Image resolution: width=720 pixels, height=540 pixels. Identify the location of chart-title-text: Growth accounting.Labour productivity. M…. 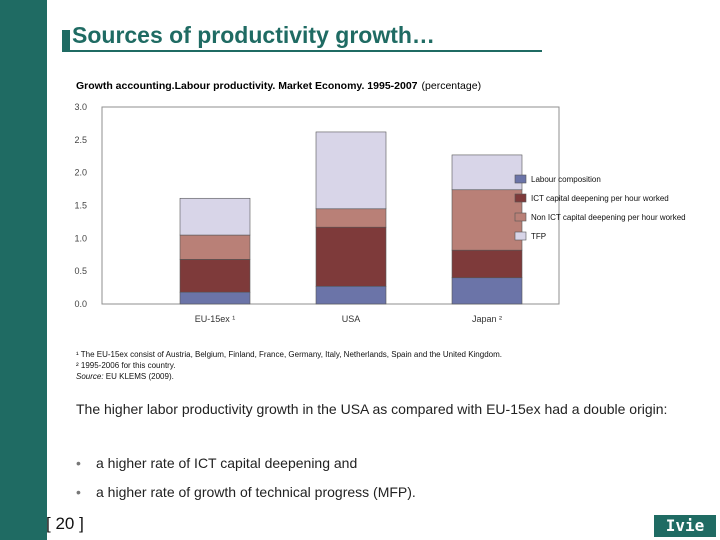
(247, 86).